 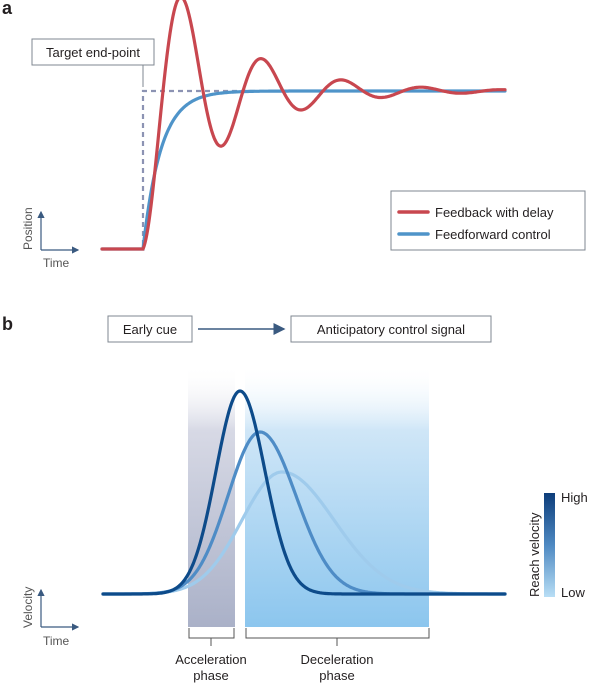 I want to click on early-cue-box, so click(x=150, y=329).